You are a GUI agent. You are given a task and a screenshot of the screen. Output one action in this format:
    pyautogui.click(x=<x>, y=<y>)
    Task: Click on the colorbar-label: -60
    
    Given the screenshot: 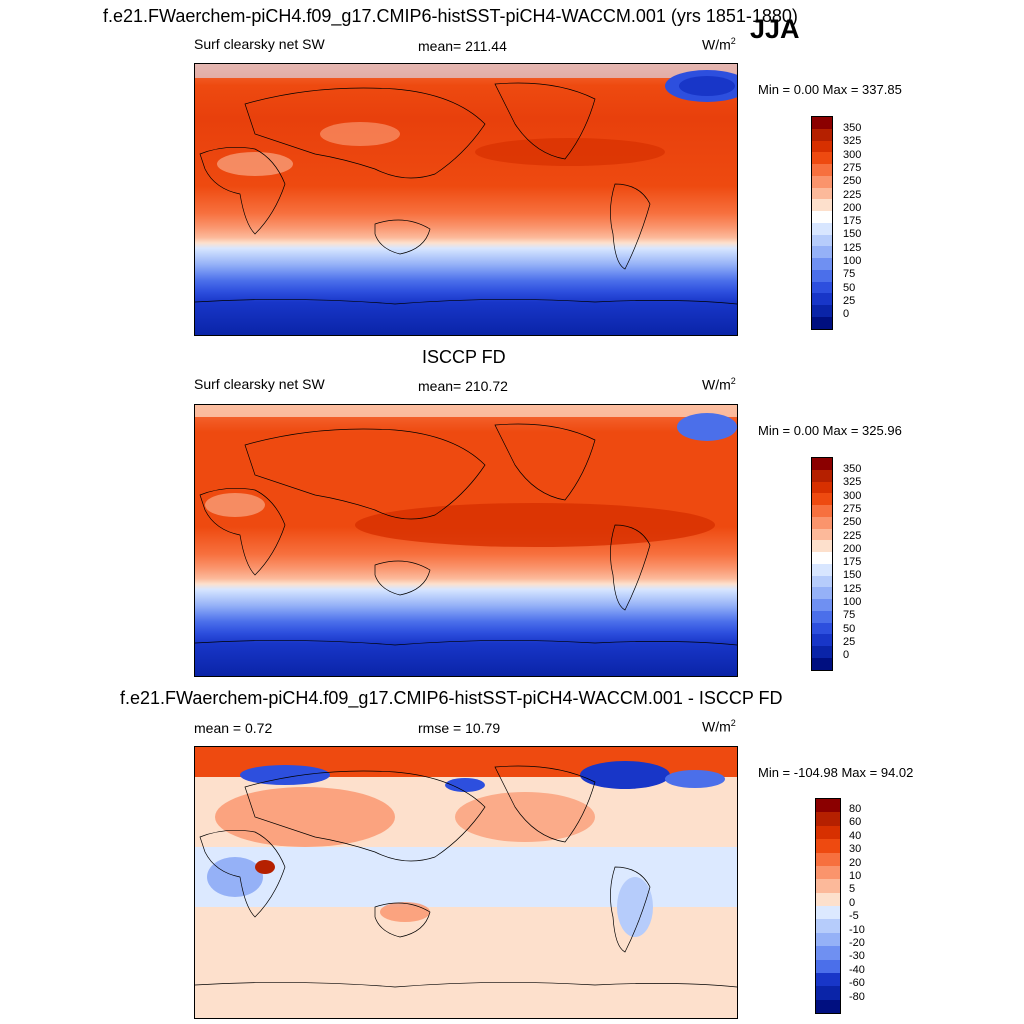 What is the action you would take?
    pyautogui.click(x=857, y=983)
    